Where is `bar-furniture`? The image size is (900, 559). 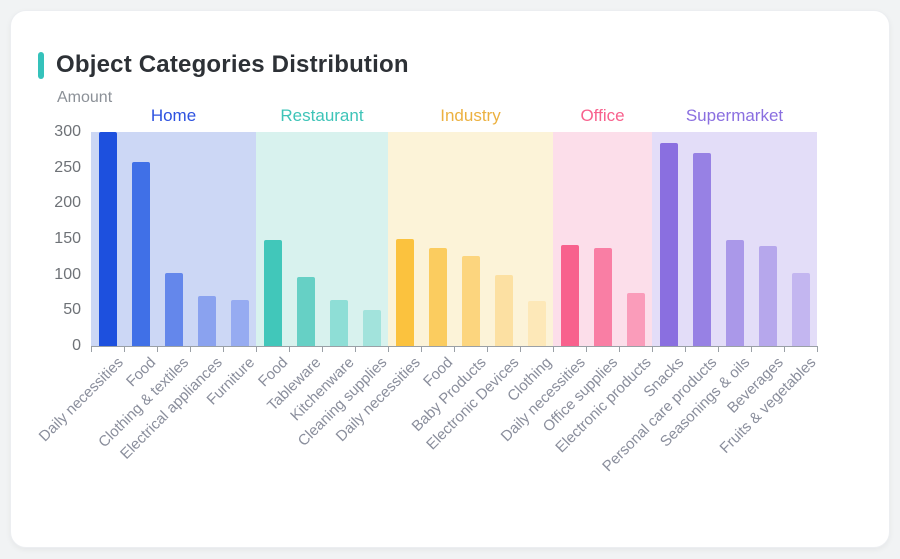 bar-furniture is located at coordinates (239, 323).